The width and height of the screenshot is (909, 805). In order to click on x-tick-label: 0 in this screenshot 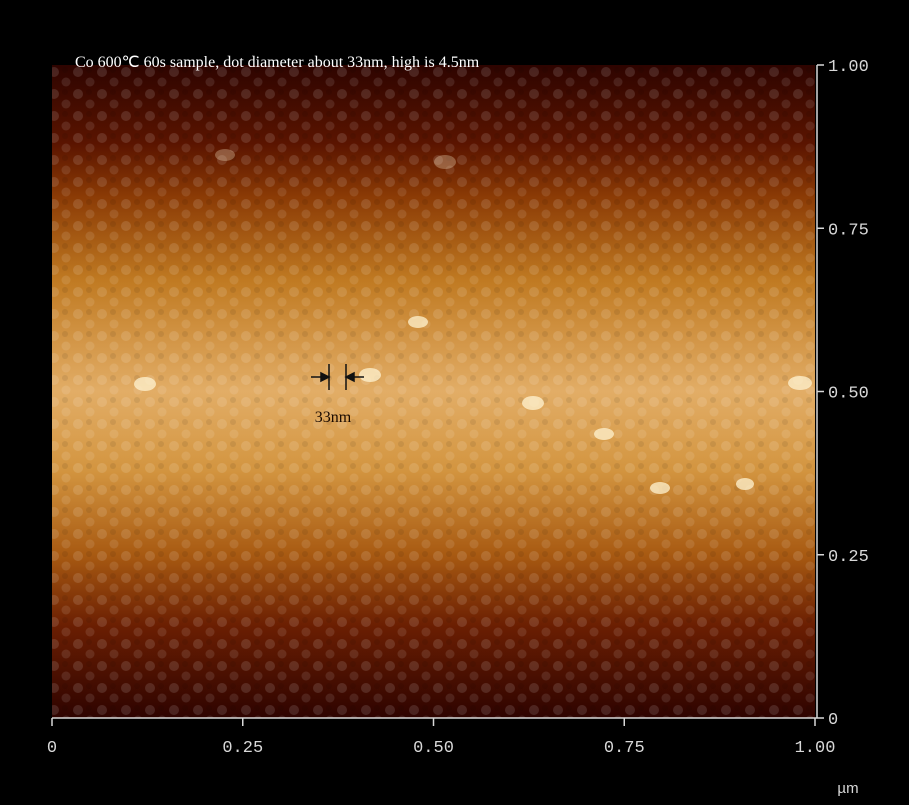, I will do `click(52, 748)`.